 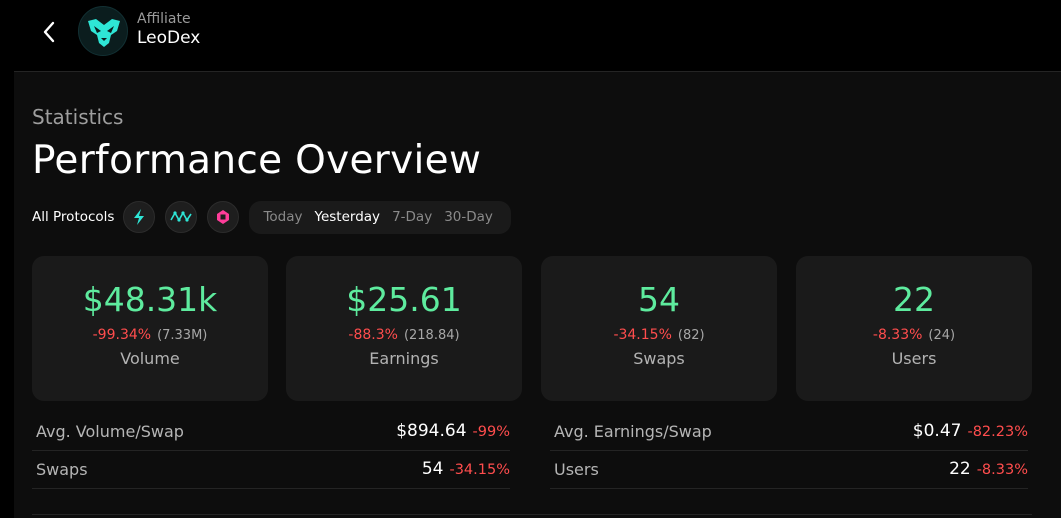 What do you see at coordinates (73, 217) in the screenshot?
I see `all-protocols-filter: All Protocols` at bounding box center [73, 217].